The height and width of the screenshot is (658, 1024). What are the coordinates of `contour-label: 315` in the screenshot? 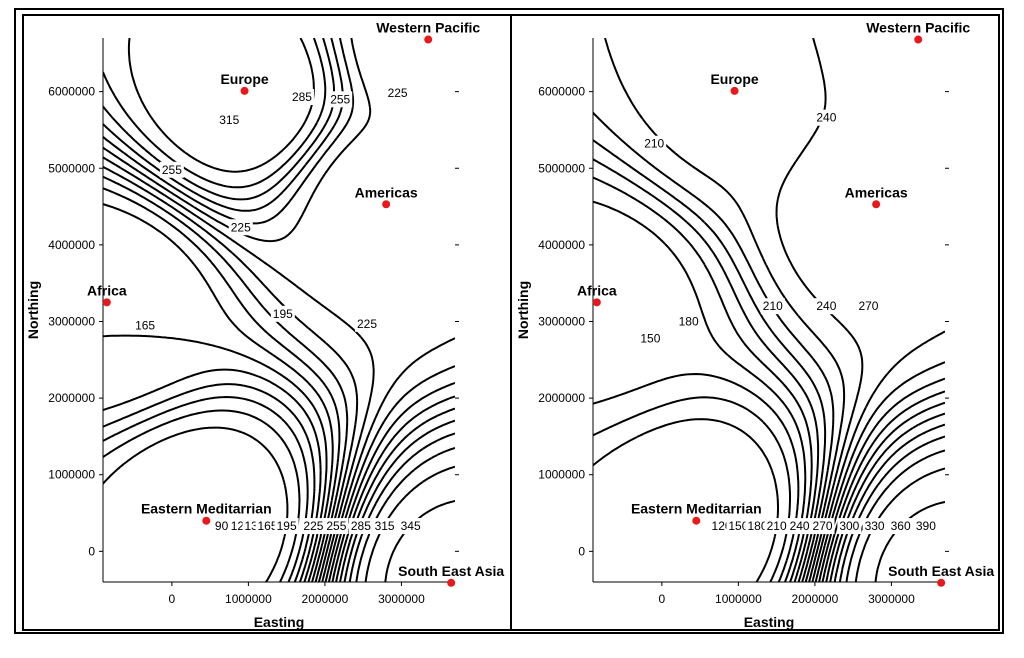 It's located at (229, 120).